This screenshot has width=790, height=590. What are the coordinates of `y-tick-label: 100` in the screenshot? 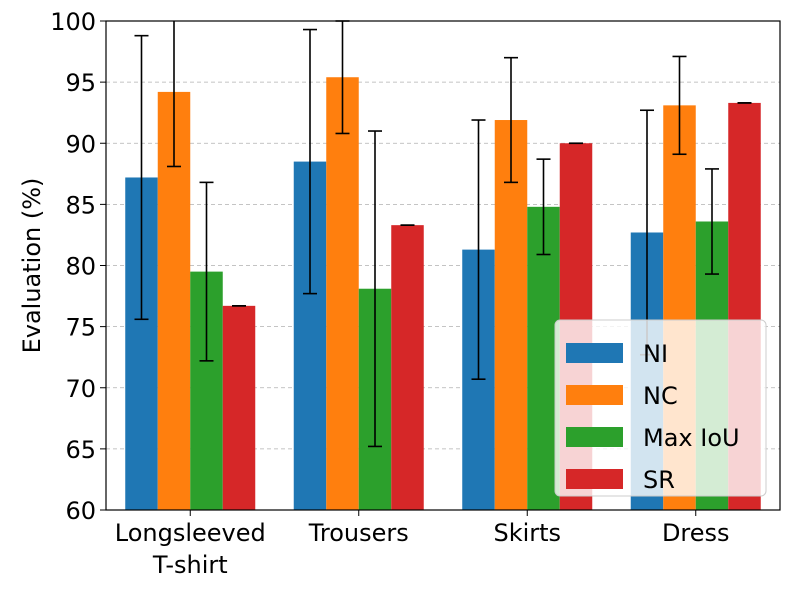 It's located at (73, 22).